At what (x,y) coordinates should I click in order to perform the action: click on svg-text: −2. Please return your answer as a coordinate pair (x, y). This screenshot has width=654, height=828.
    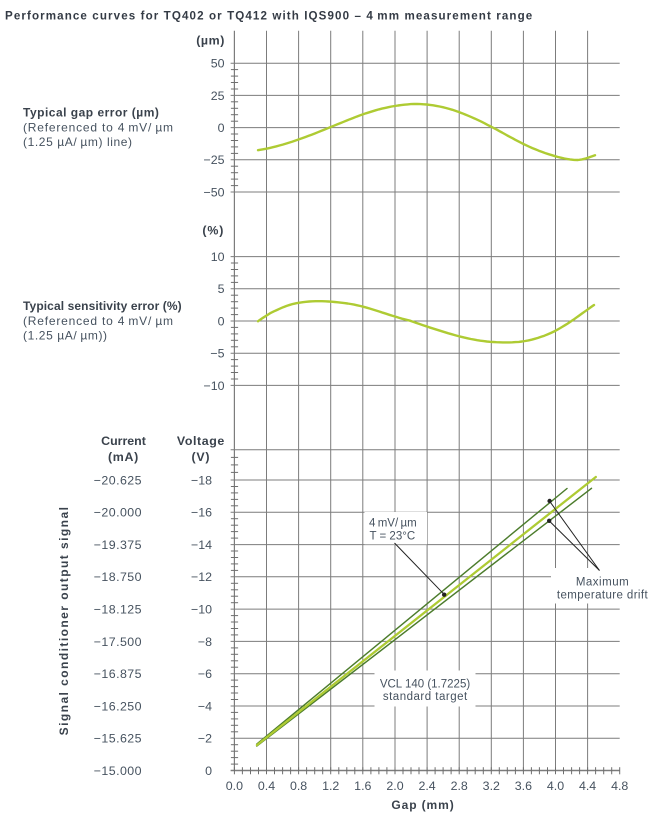
    Looking at the image, I should click on (205, 739).